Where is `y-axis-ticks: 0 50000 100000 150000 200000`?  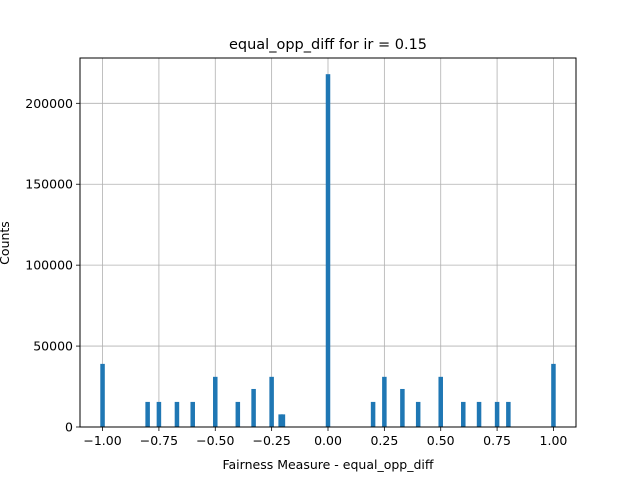
y-axis-ticks: 0 50000 100000 150000 200000 is located at coordinates (52, 265).